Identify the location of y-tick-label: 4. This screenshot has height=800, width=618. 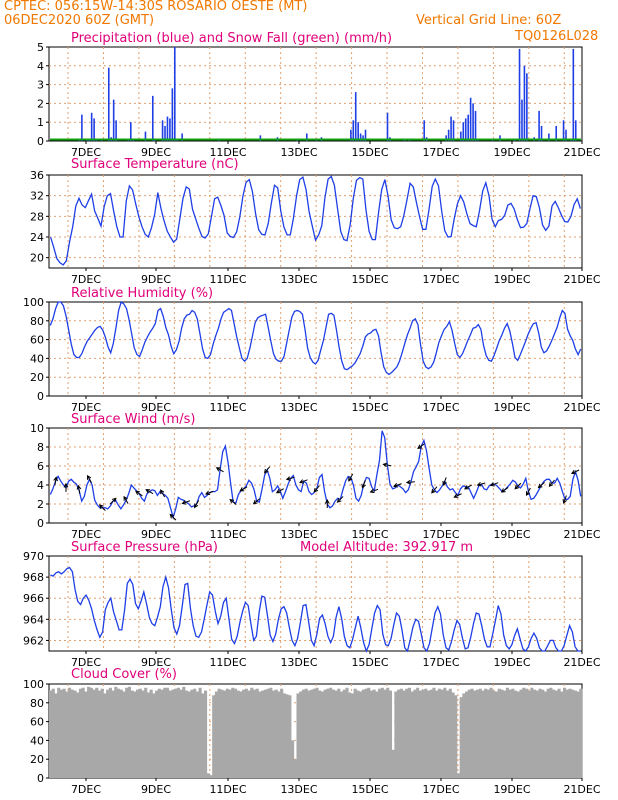
(40, 485).